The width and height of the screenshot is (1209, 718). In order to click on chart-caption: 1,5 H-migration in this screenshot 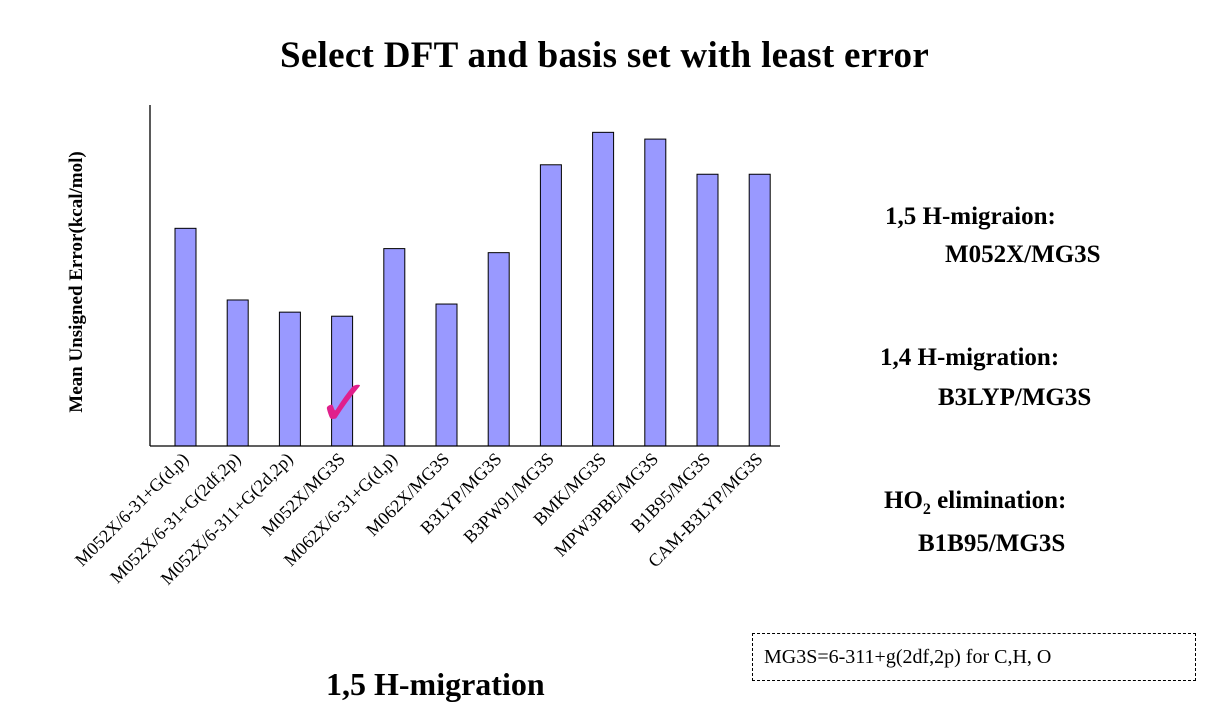, I will do `click(435, 684)`.